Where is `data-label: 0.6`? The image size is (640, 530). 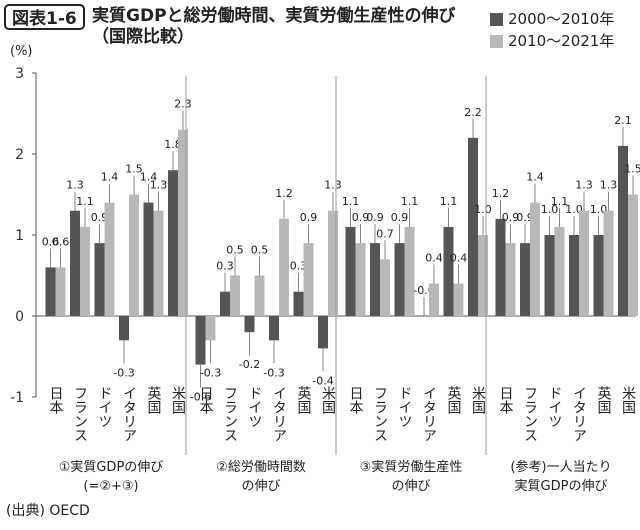 data-label: 0.6 is located at coordinates (51, 241).